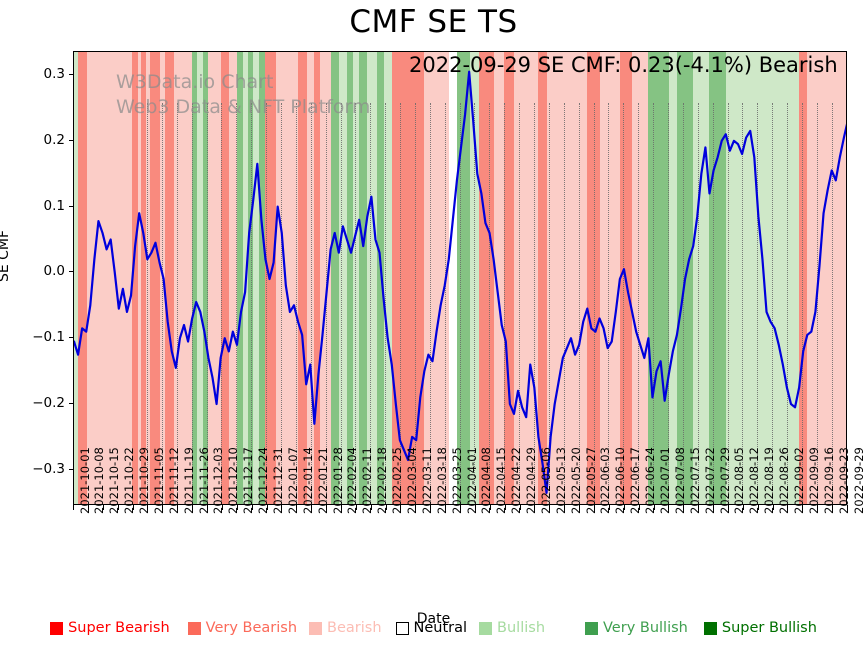 This screenshot has width=867, height=646. What do you see at coordinates (828, 480) in the screenshot?
I see `x-tick-label: 2022-09-16` at bounding box center [828, 480].